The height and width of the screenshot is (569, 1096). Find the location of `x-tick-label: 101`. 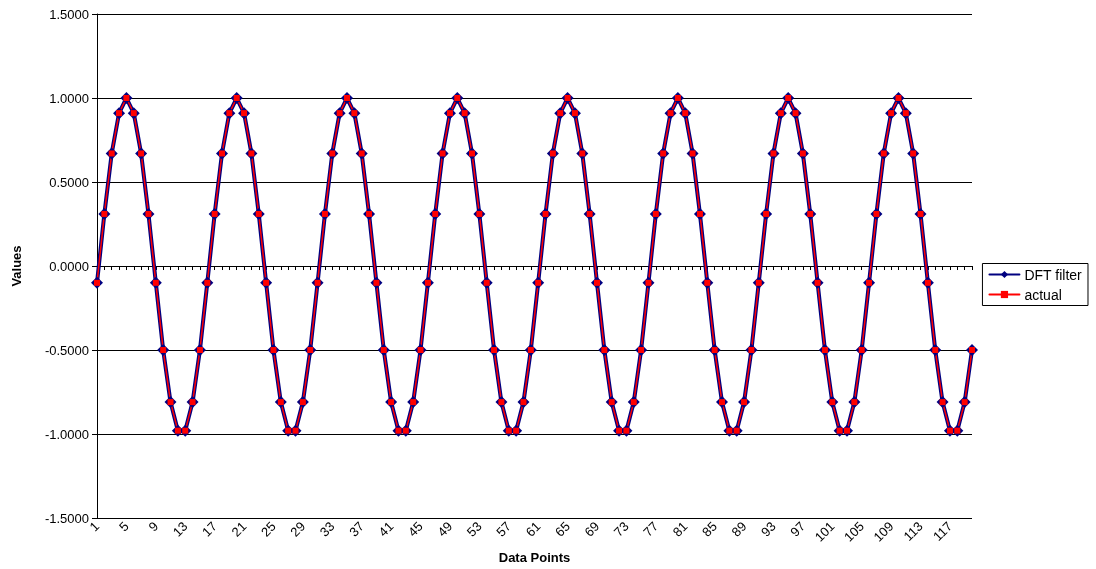

x-tick-label: 101 is located at coordinates (824, 531).